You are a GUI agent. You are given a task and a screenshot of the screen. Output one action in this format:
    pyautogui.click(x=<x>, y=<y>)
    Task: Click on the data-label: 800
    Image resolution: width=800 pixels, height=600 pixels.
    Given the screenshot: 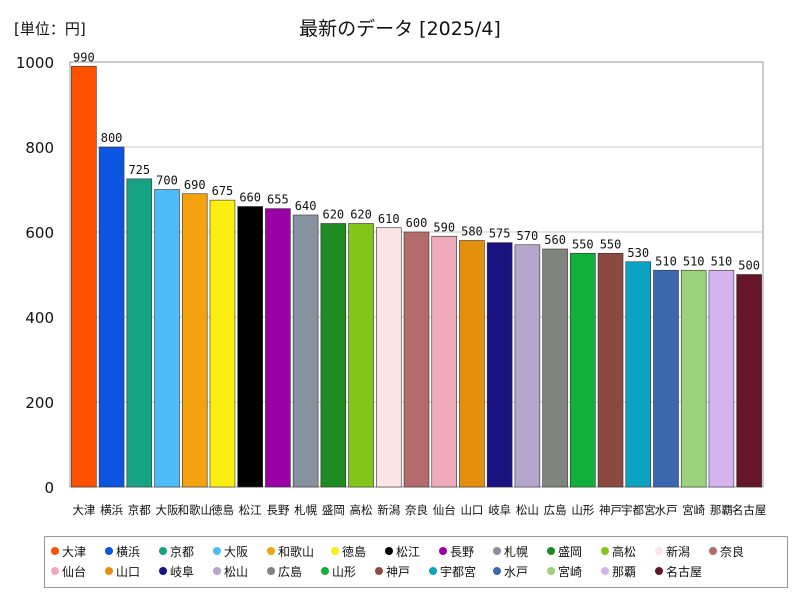 What is the action you would take?
    pyautogui.click(x=112, y=138)
    